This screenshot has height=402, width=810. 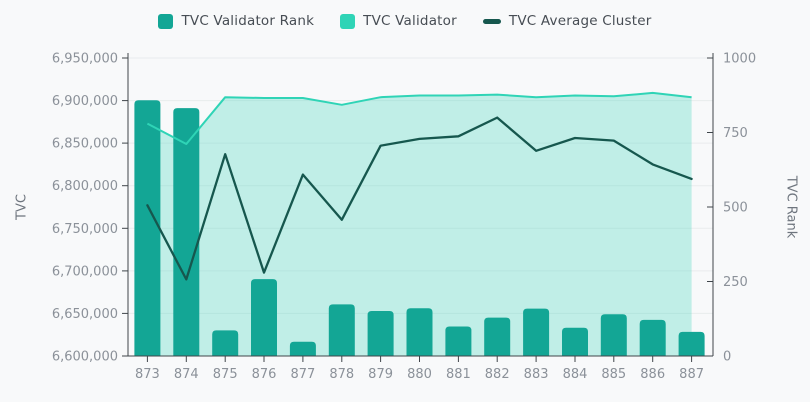 What do you see at coordinates (575, 374) in the screenshot?
I see `x-axis-label: 884` at bounding box center [575, 374].